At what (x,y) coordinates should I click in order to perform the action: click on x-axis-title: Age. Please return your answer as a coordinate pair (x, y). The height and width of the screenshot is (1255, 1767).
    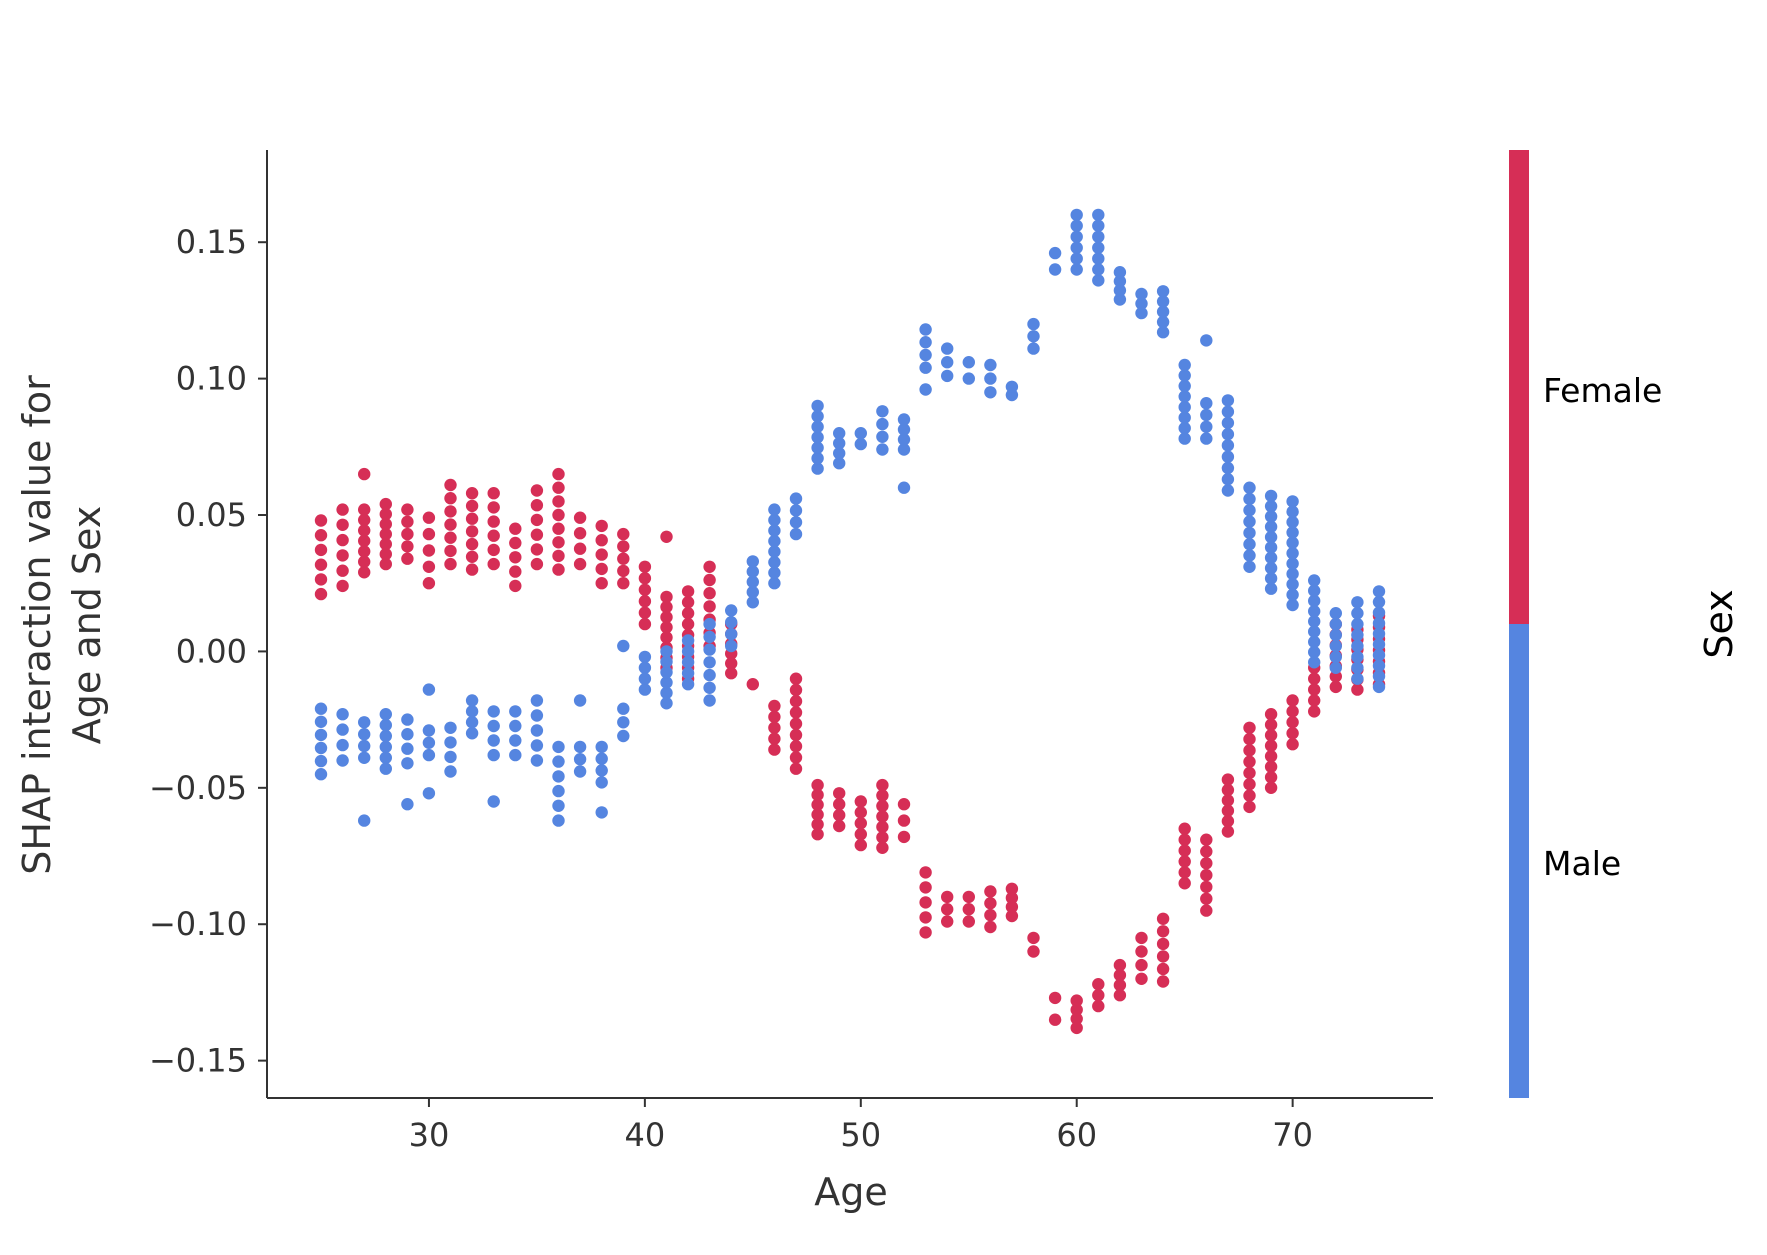
    Looking at the image, I should click on (851, 1192).